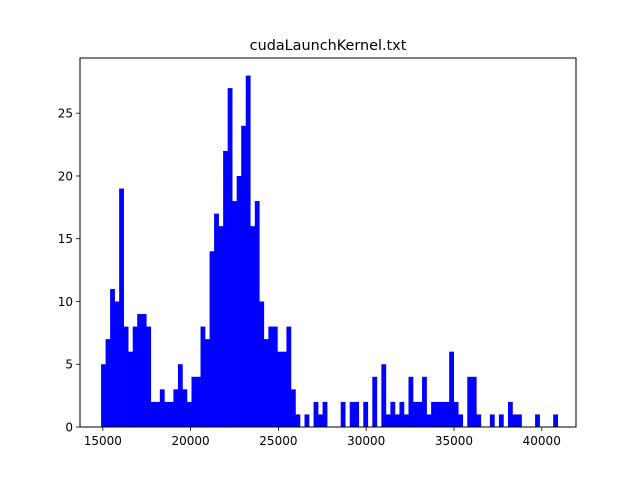 This screenshot has height=480, width=640. What do you see at coordinates (69, 428) in the screenshot?
I see `y-tick-label: 0` at bounding box center [69, 428].